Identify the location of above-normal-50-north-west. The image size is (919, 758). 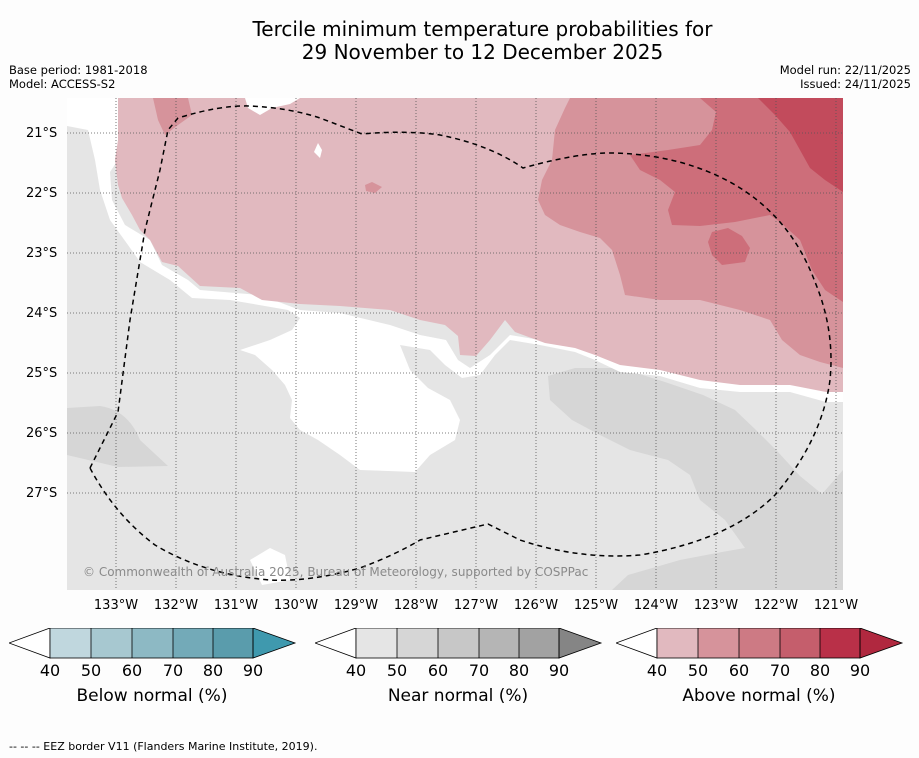
(172, 116).